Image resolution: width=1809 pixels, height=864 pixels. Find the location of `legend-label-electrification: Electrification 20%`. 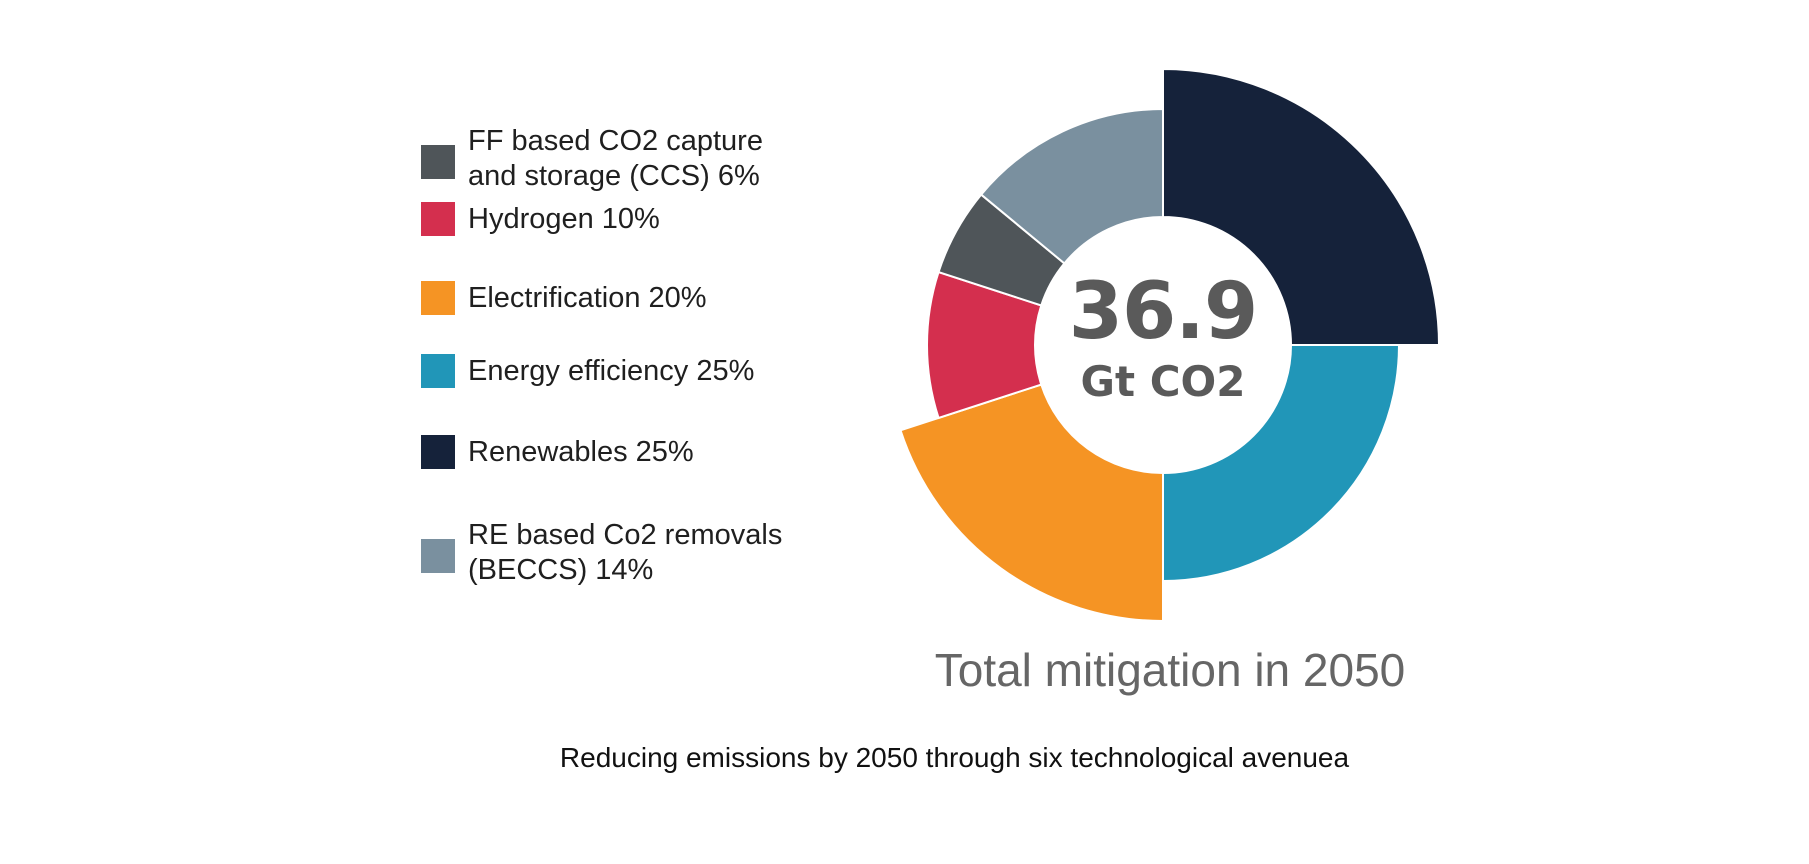

legend-label-electrification: Electrification 20% is located at coordinates (587, 298).